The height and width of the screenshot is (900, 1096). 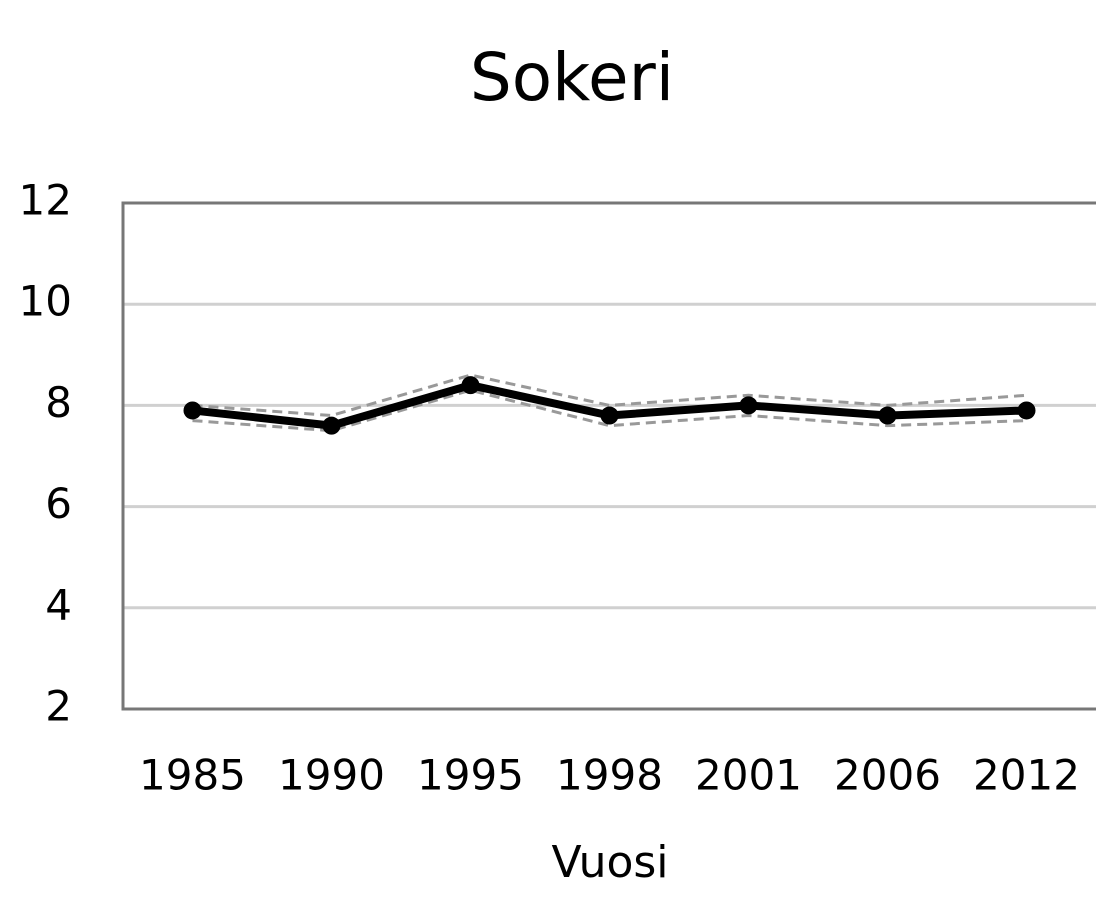 What do you see at coordinates (572, 77) in the screenshot?
I see `chart-title: Sokeri` at bounding box center [572, 77].